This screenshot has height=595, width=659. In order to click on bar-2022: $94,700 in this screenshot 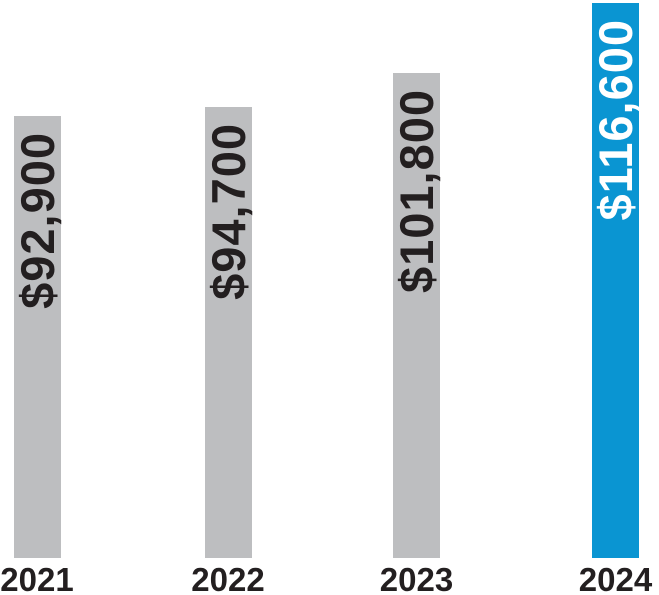, I will do `click(228, 332)`.